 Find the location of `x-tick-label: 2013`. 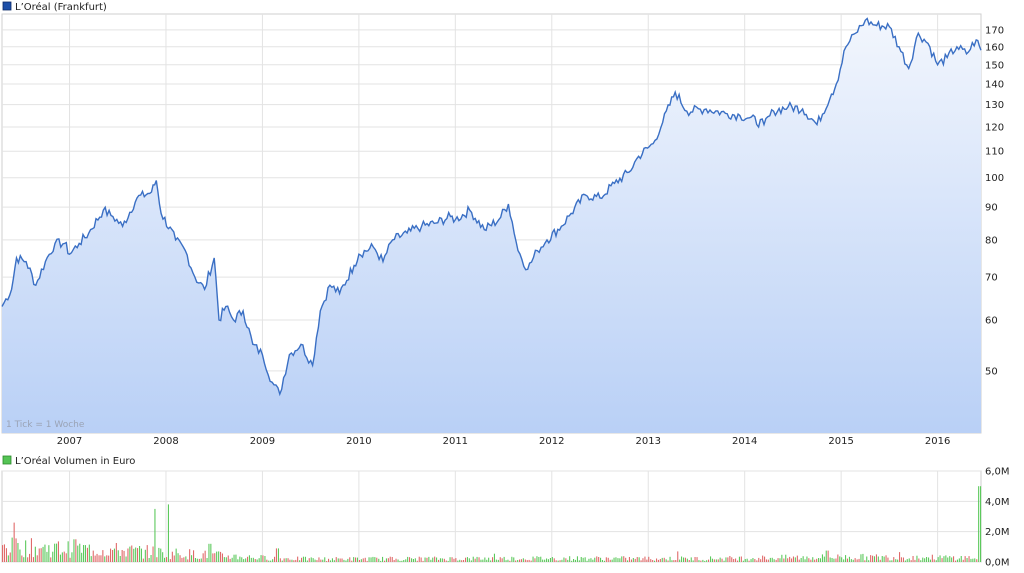

x-tick-label: 2013 is located at coordinates (648, 441).